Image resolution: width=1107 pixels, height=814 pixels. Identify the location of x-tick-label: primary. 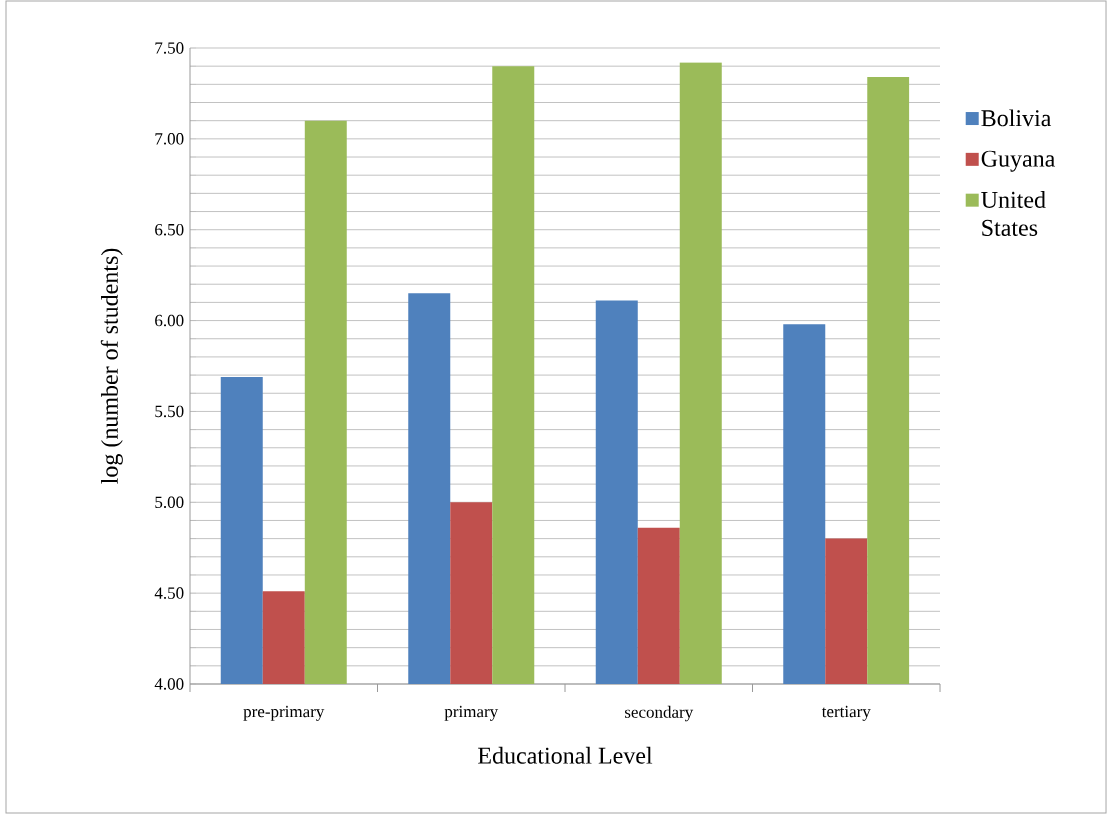
(471, 713).